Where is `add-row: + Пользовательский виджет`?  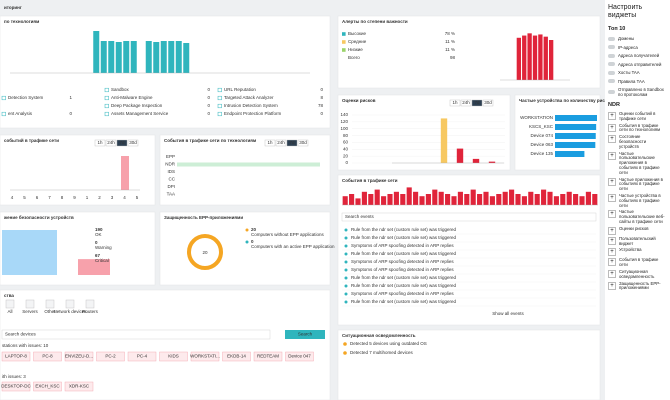 add-row: + Пользовательский виджет is located at coordinates (637, 241).